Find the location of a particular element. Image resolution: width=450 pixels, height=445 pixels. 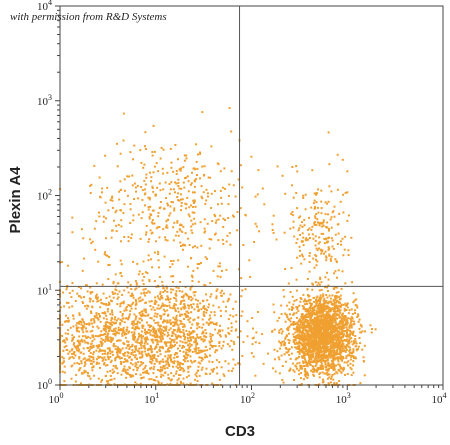

x-tick-label: 103 is located at coordinates (343, 398).